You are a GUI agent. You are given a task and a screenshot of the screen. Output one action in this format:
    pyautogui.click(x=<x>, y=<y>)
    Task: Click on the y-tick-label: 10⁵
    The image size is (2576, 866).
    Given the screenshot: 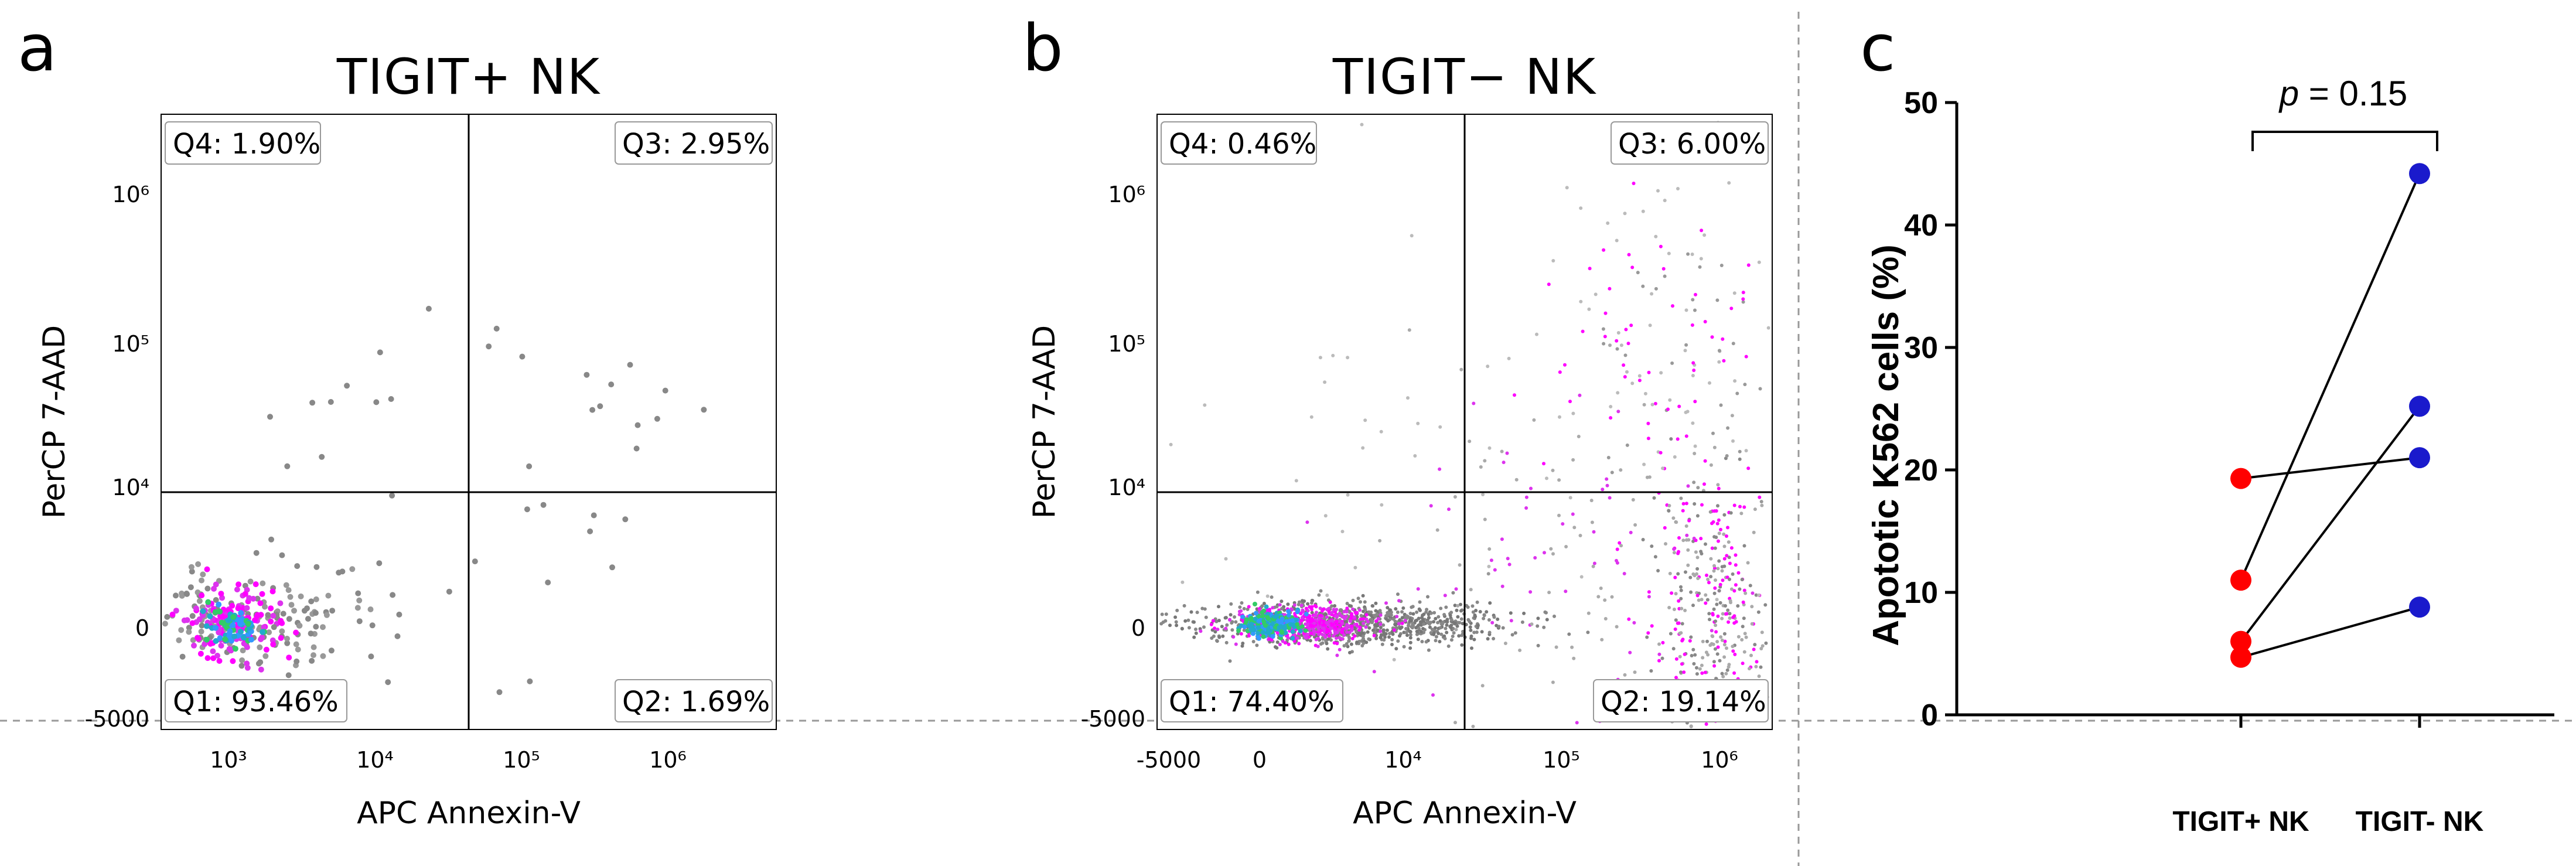 What is the action you would take?
    pyautogui.click(x=1126, y=344)
    